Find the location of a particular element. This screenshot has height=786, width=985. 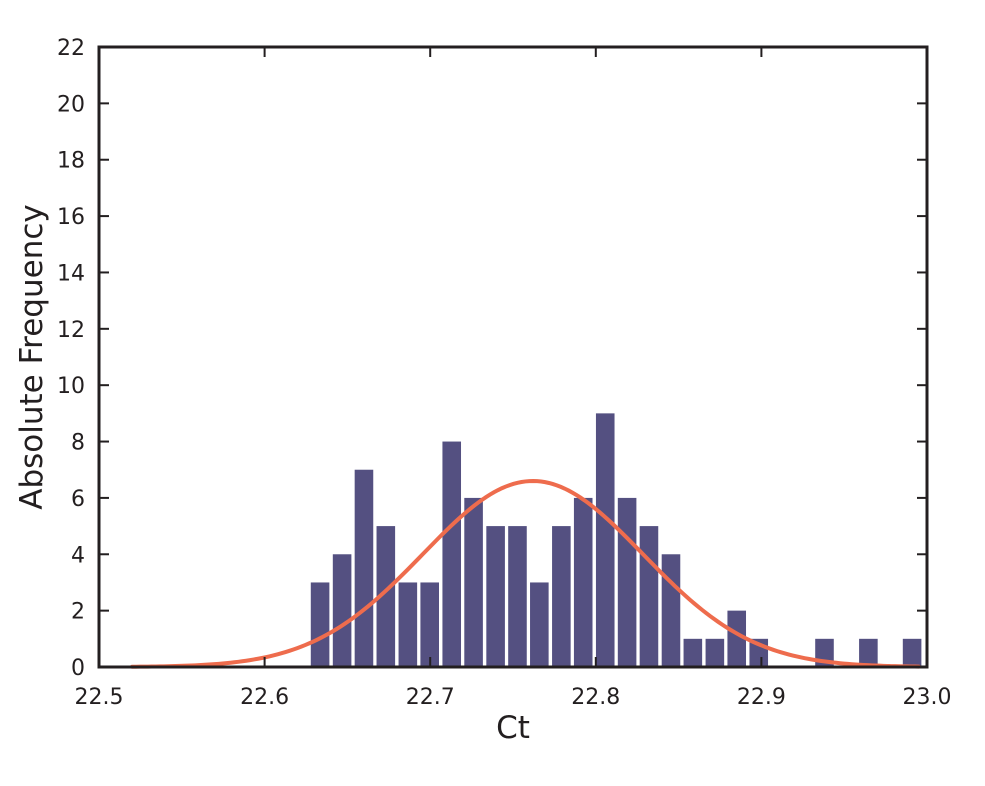

x-tick-label: 23.0 is located at coordinates (927, 697).